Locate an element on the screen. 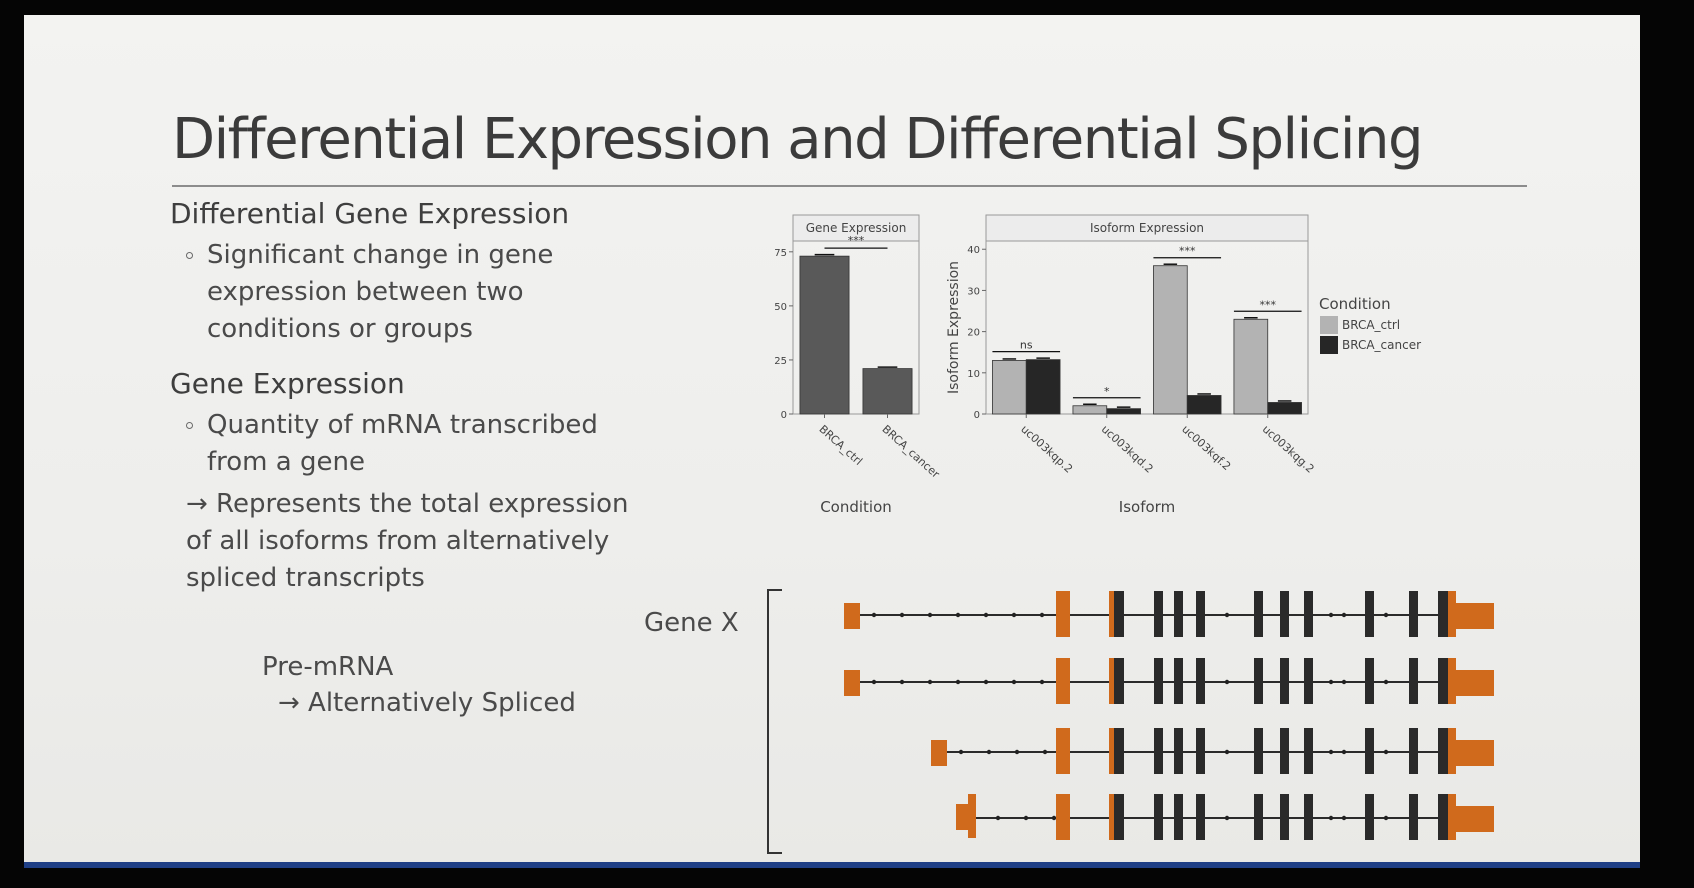 Image resolution: width=1694 pixels, height=888 pixels. panel-title: Isoform Expression is located at coordinates (1147, 228).